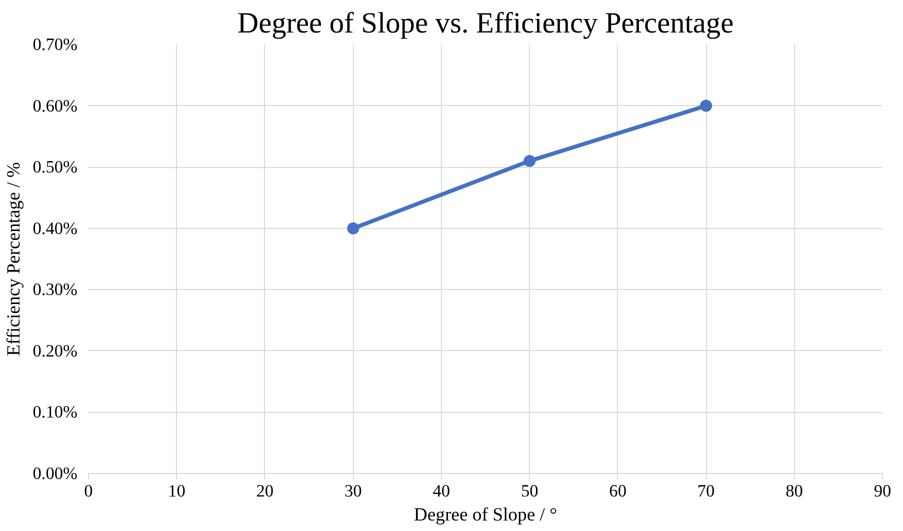 This screenshot has width=903, height=531. I want to click on x-tick-label: 10, so click(177, 491).